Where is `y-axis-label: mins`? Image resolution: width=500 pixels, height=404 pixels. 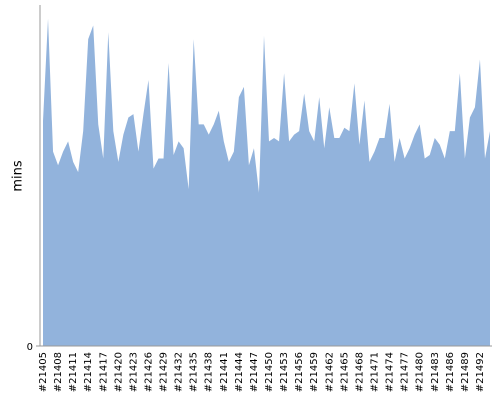 y-axis-label: mins is located at coordinates (18, 176).